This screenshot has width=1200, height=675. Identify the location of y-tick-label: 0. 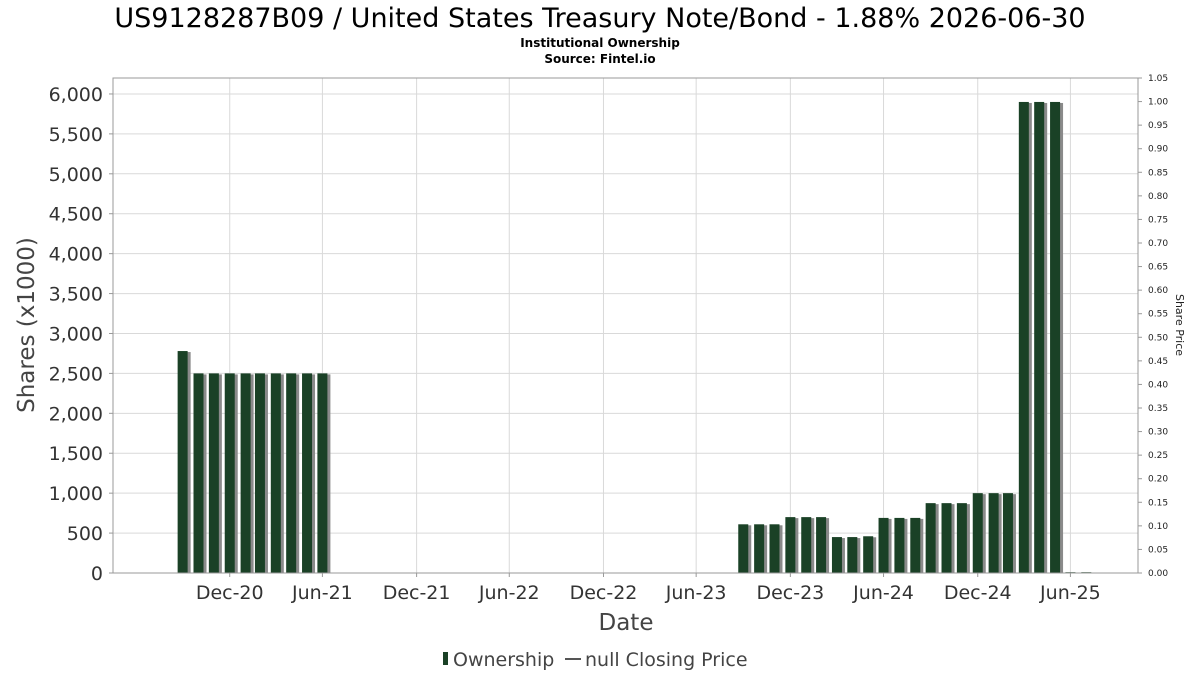
(97, 574).